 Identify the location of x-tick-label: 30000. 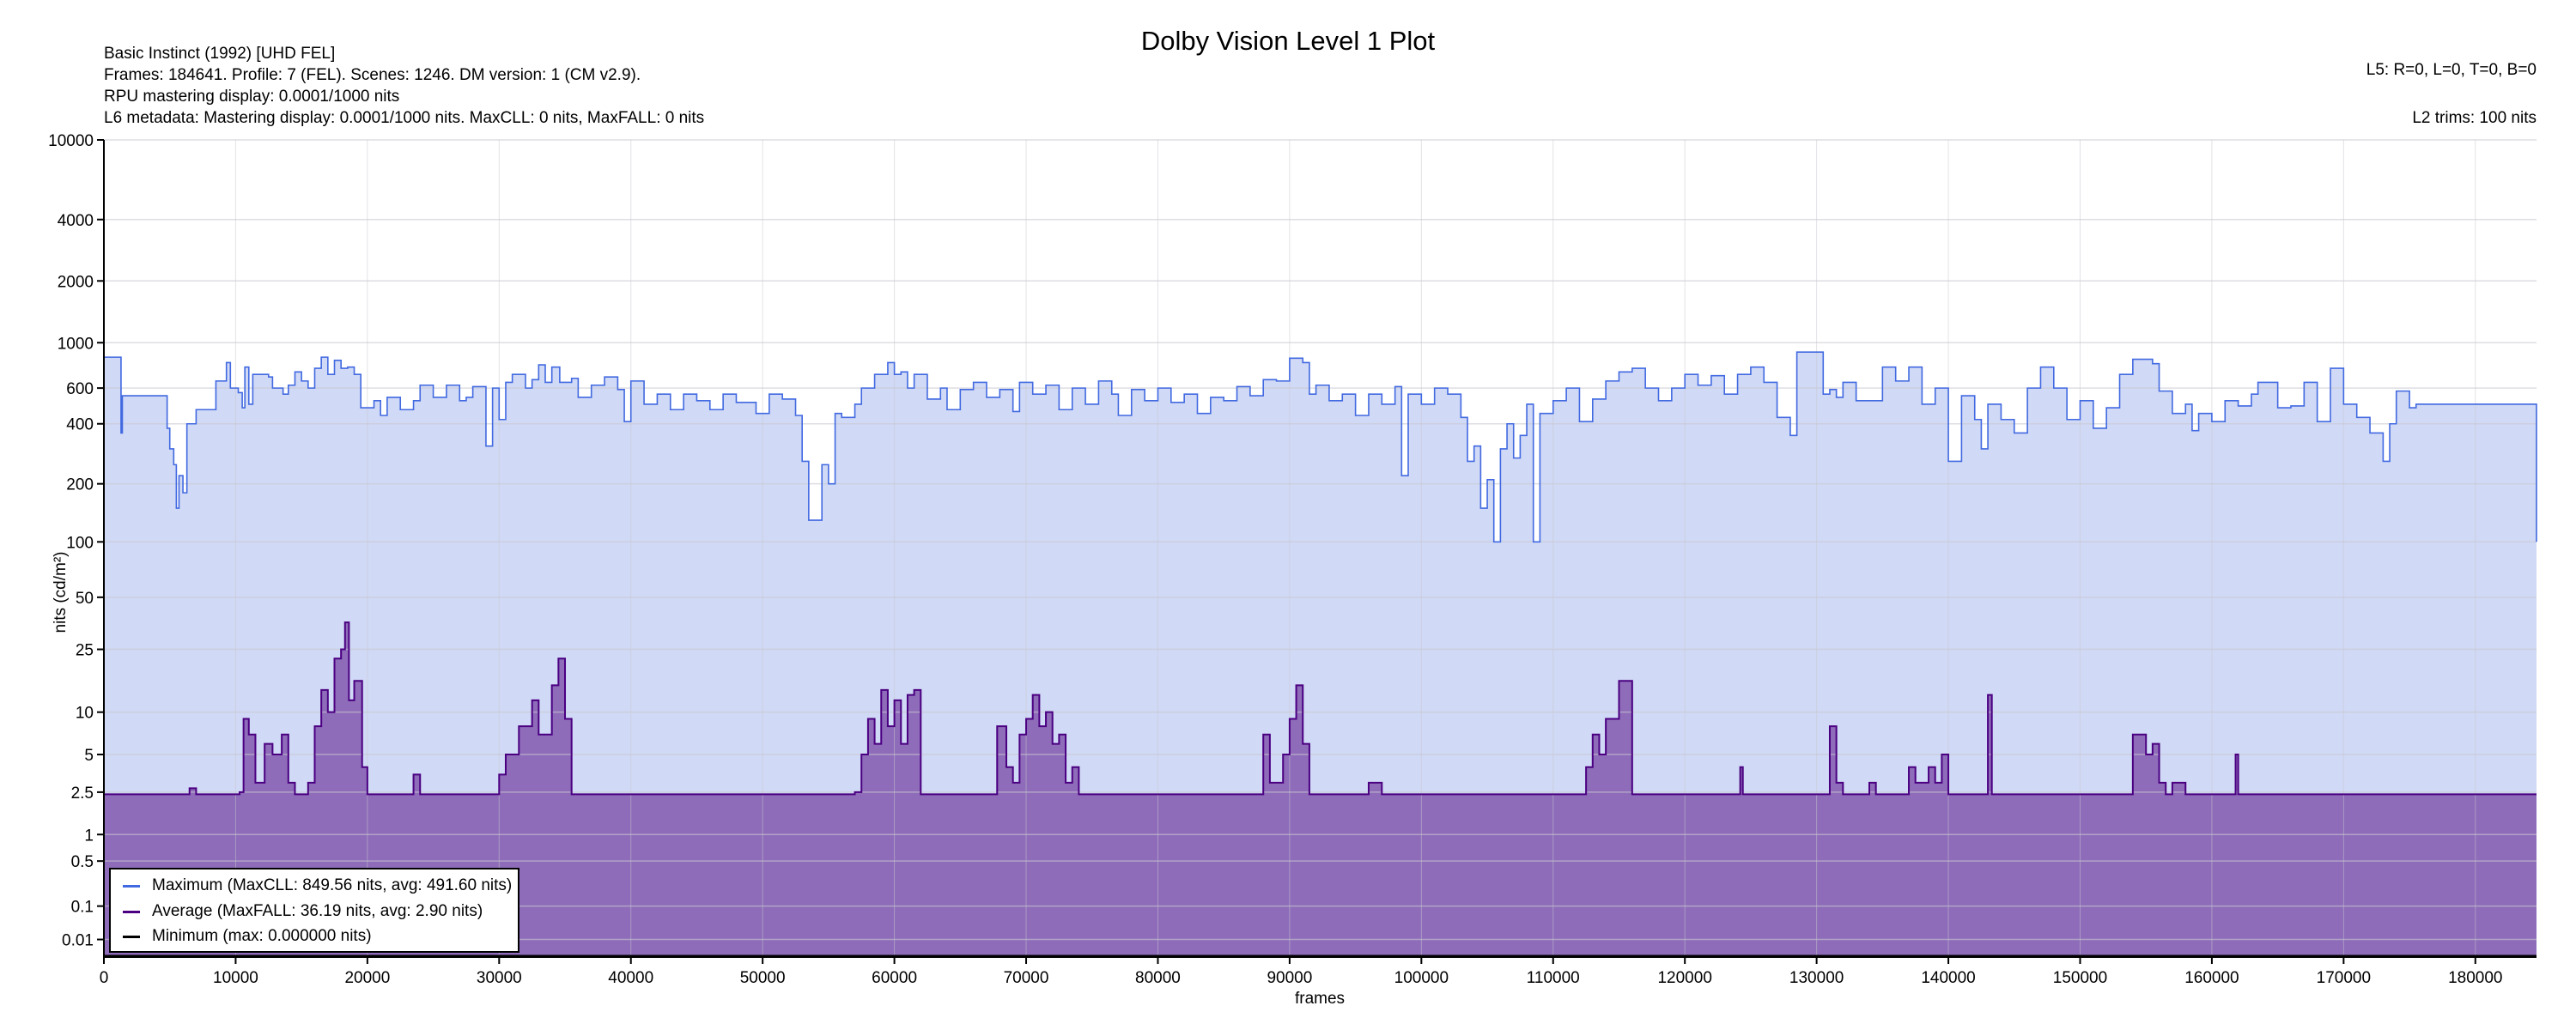
(499, 978).